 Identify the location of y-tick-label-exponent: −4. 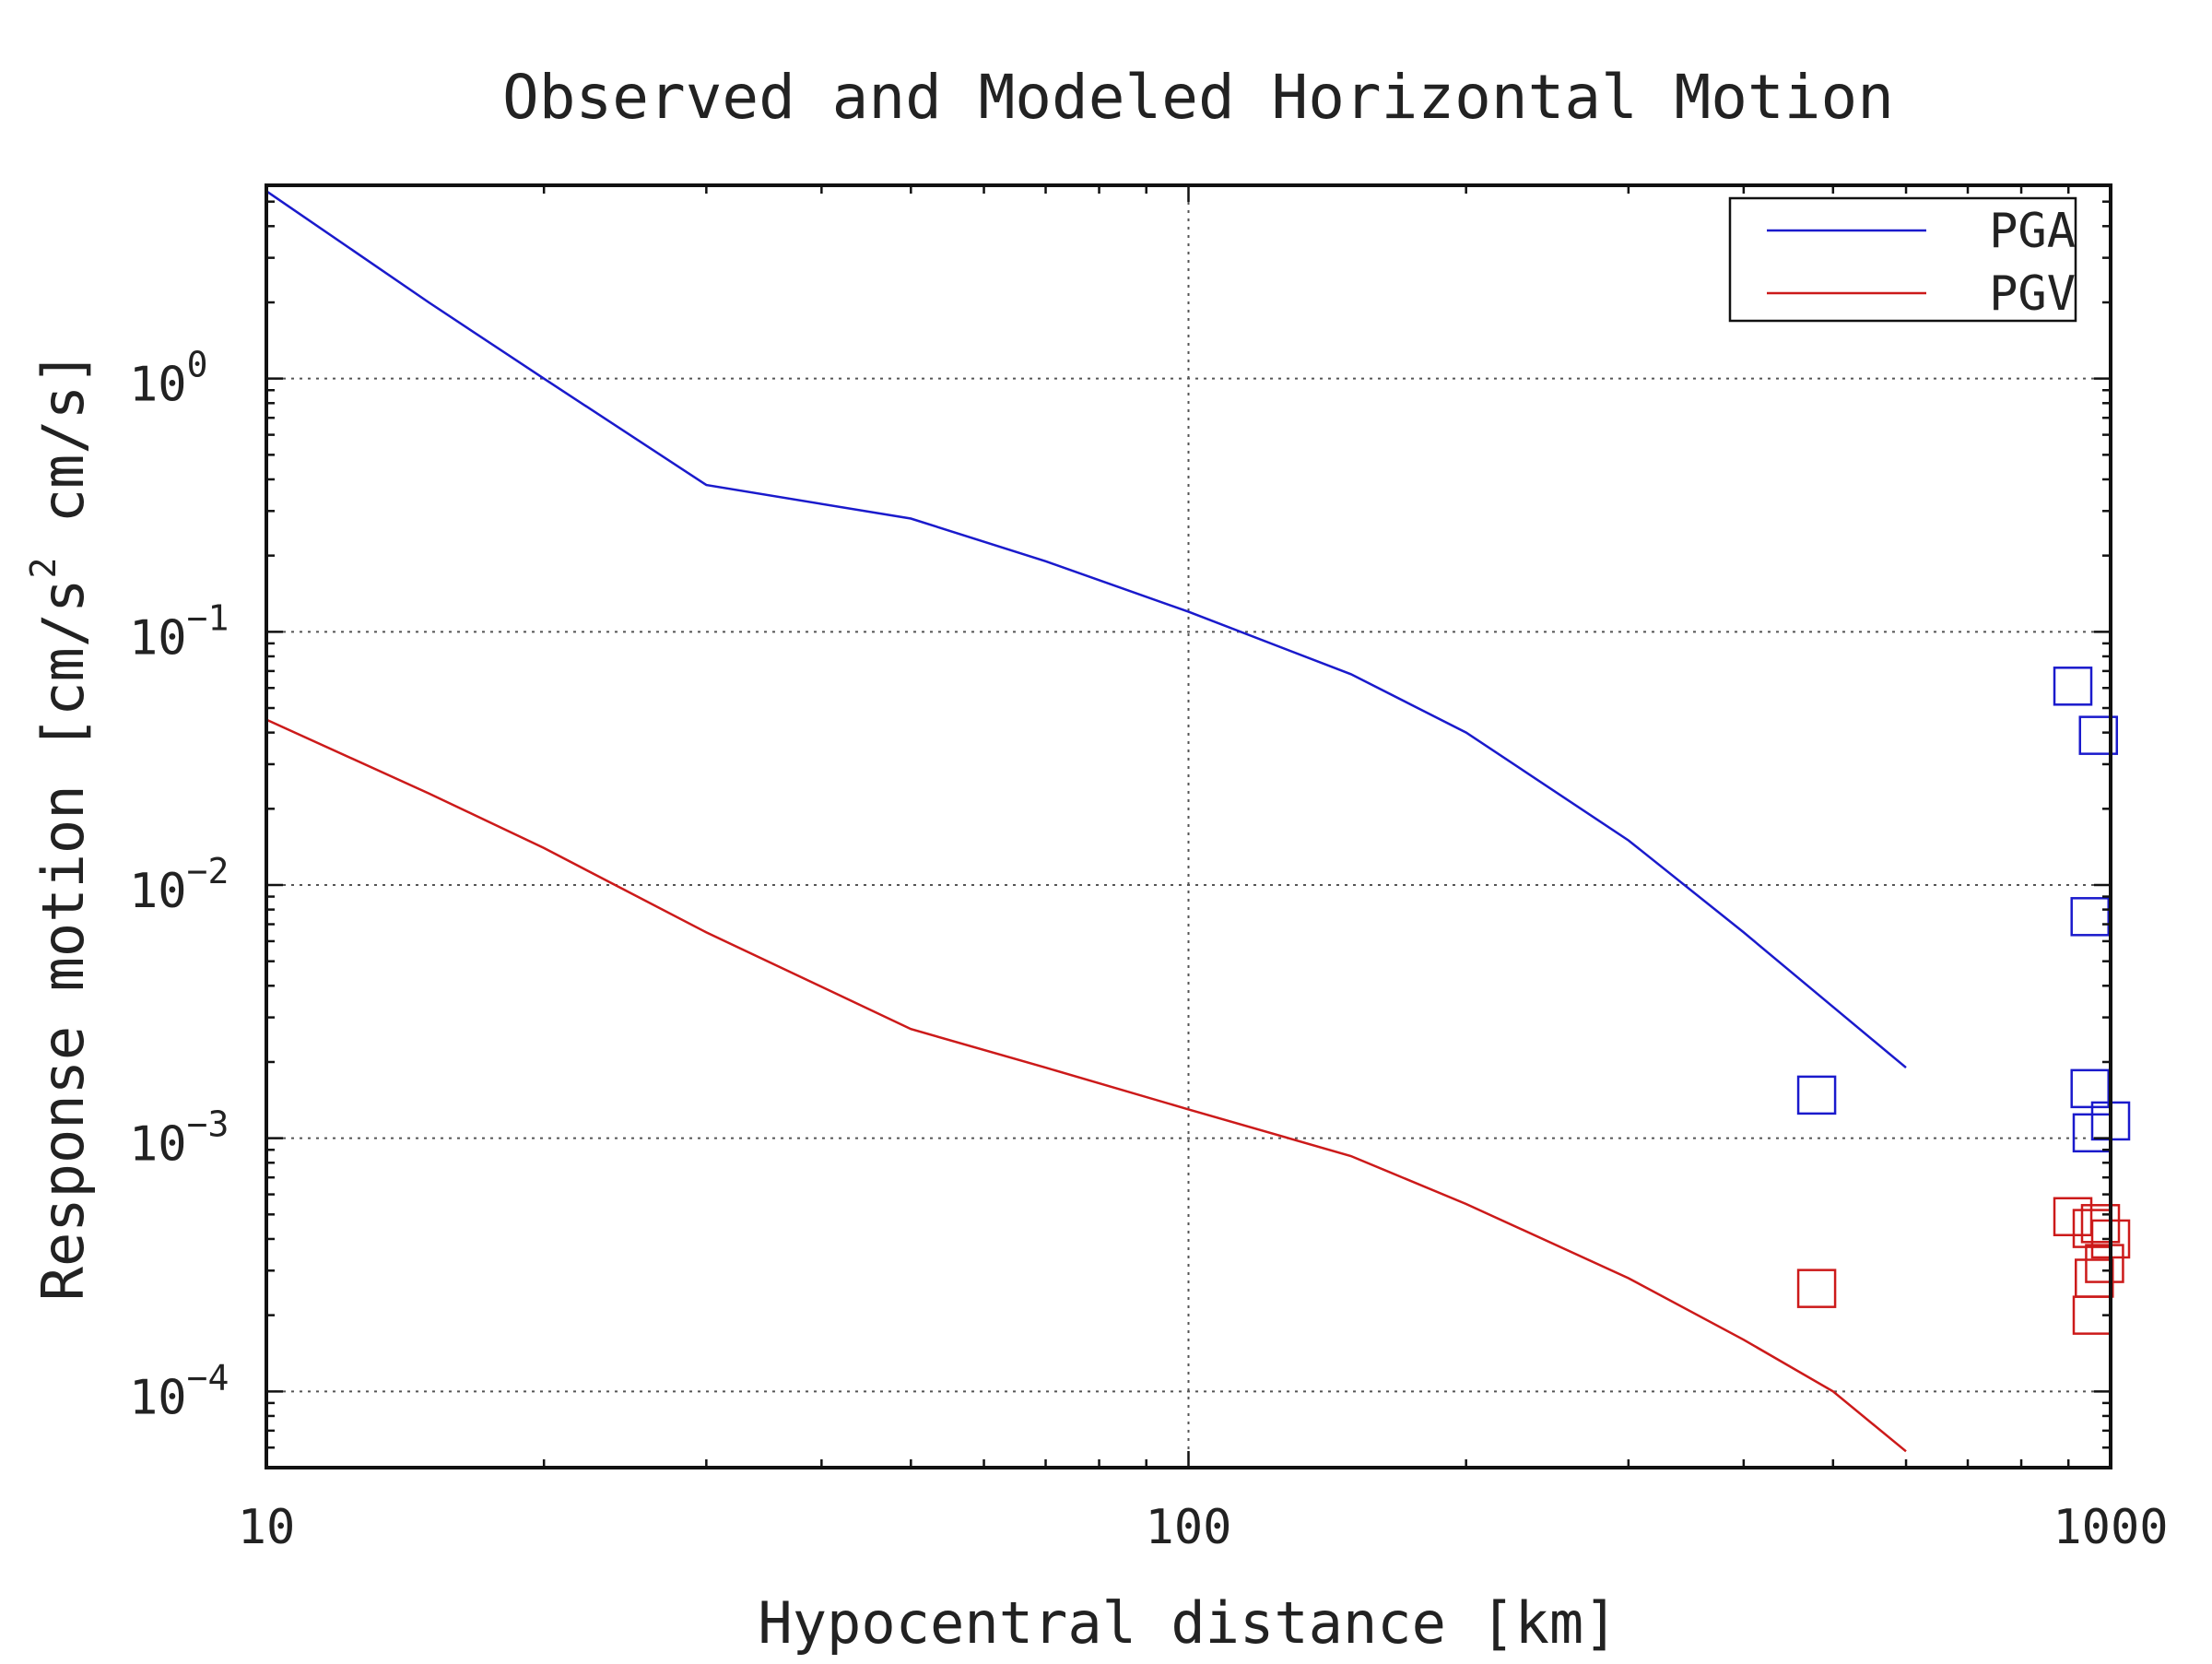
(208, 1377).